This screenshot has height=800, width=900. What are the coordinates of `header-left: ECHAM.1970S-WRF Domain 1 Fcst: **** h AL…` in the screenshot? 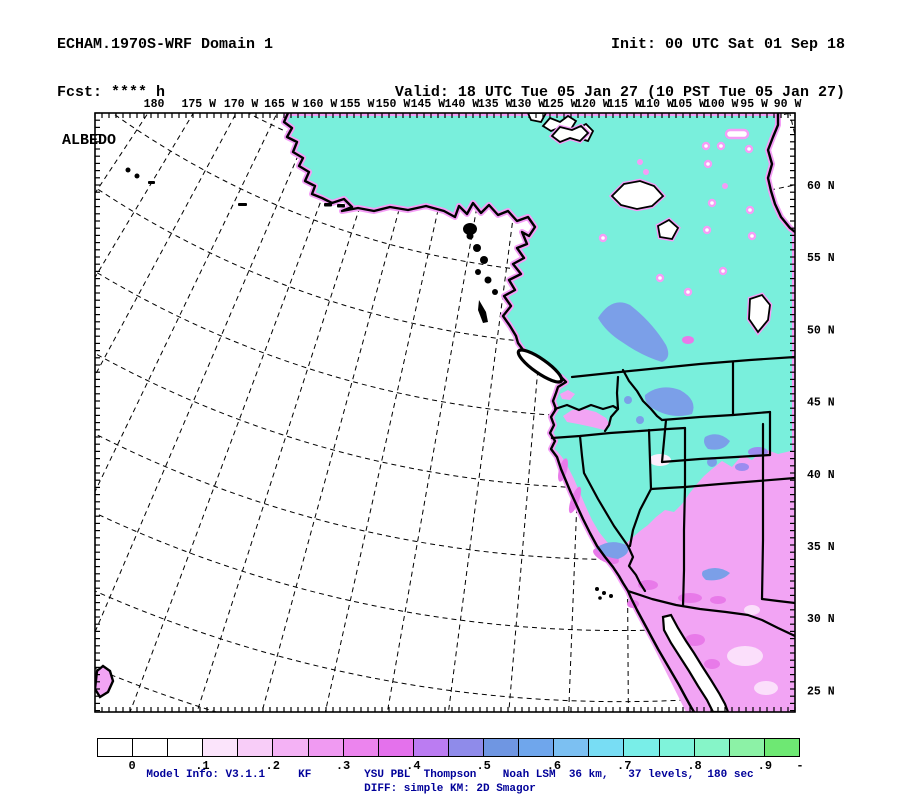 It's located at (165, 93).